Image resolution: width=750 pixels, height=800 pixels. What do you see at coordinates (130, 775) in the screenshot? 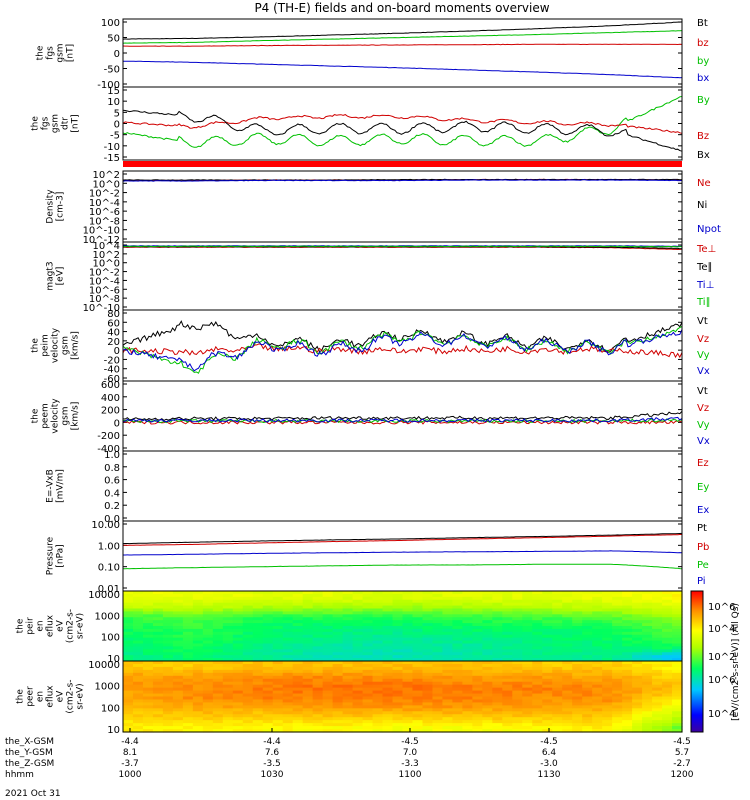
I see `footer-value: 1000` at bounding box center [130, 775].